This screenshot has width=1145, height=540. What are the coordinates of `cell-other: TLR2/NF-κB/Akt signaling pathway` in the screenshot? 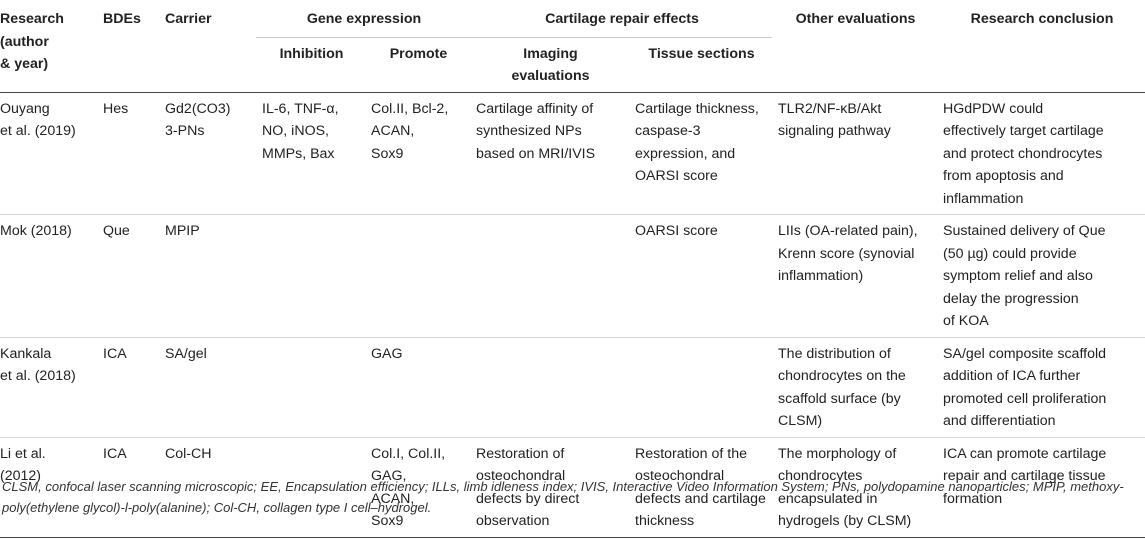 It's located at (834, 120).